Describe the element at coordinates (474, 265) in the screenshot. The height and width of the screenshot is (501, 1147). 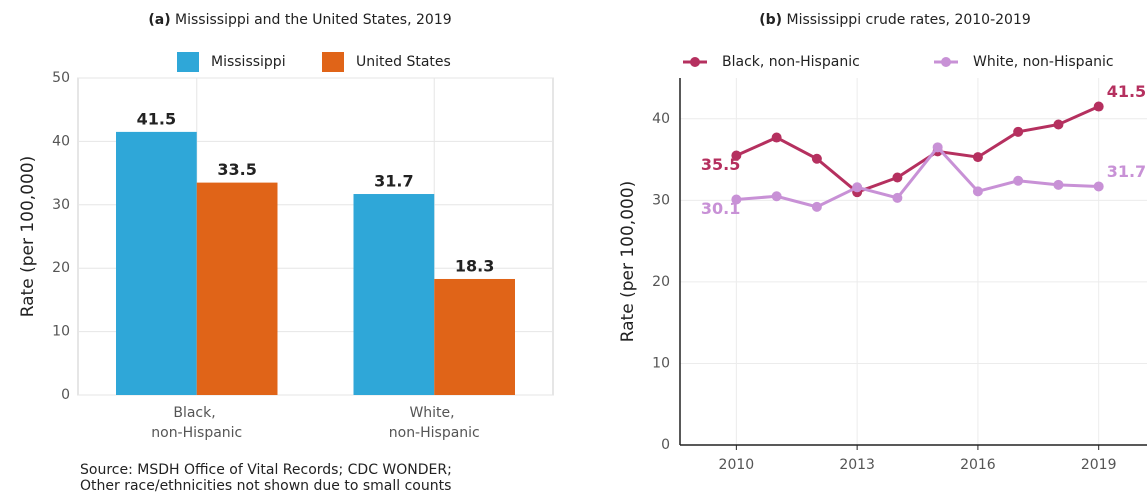
I see `value-label: 18.3` at that location.